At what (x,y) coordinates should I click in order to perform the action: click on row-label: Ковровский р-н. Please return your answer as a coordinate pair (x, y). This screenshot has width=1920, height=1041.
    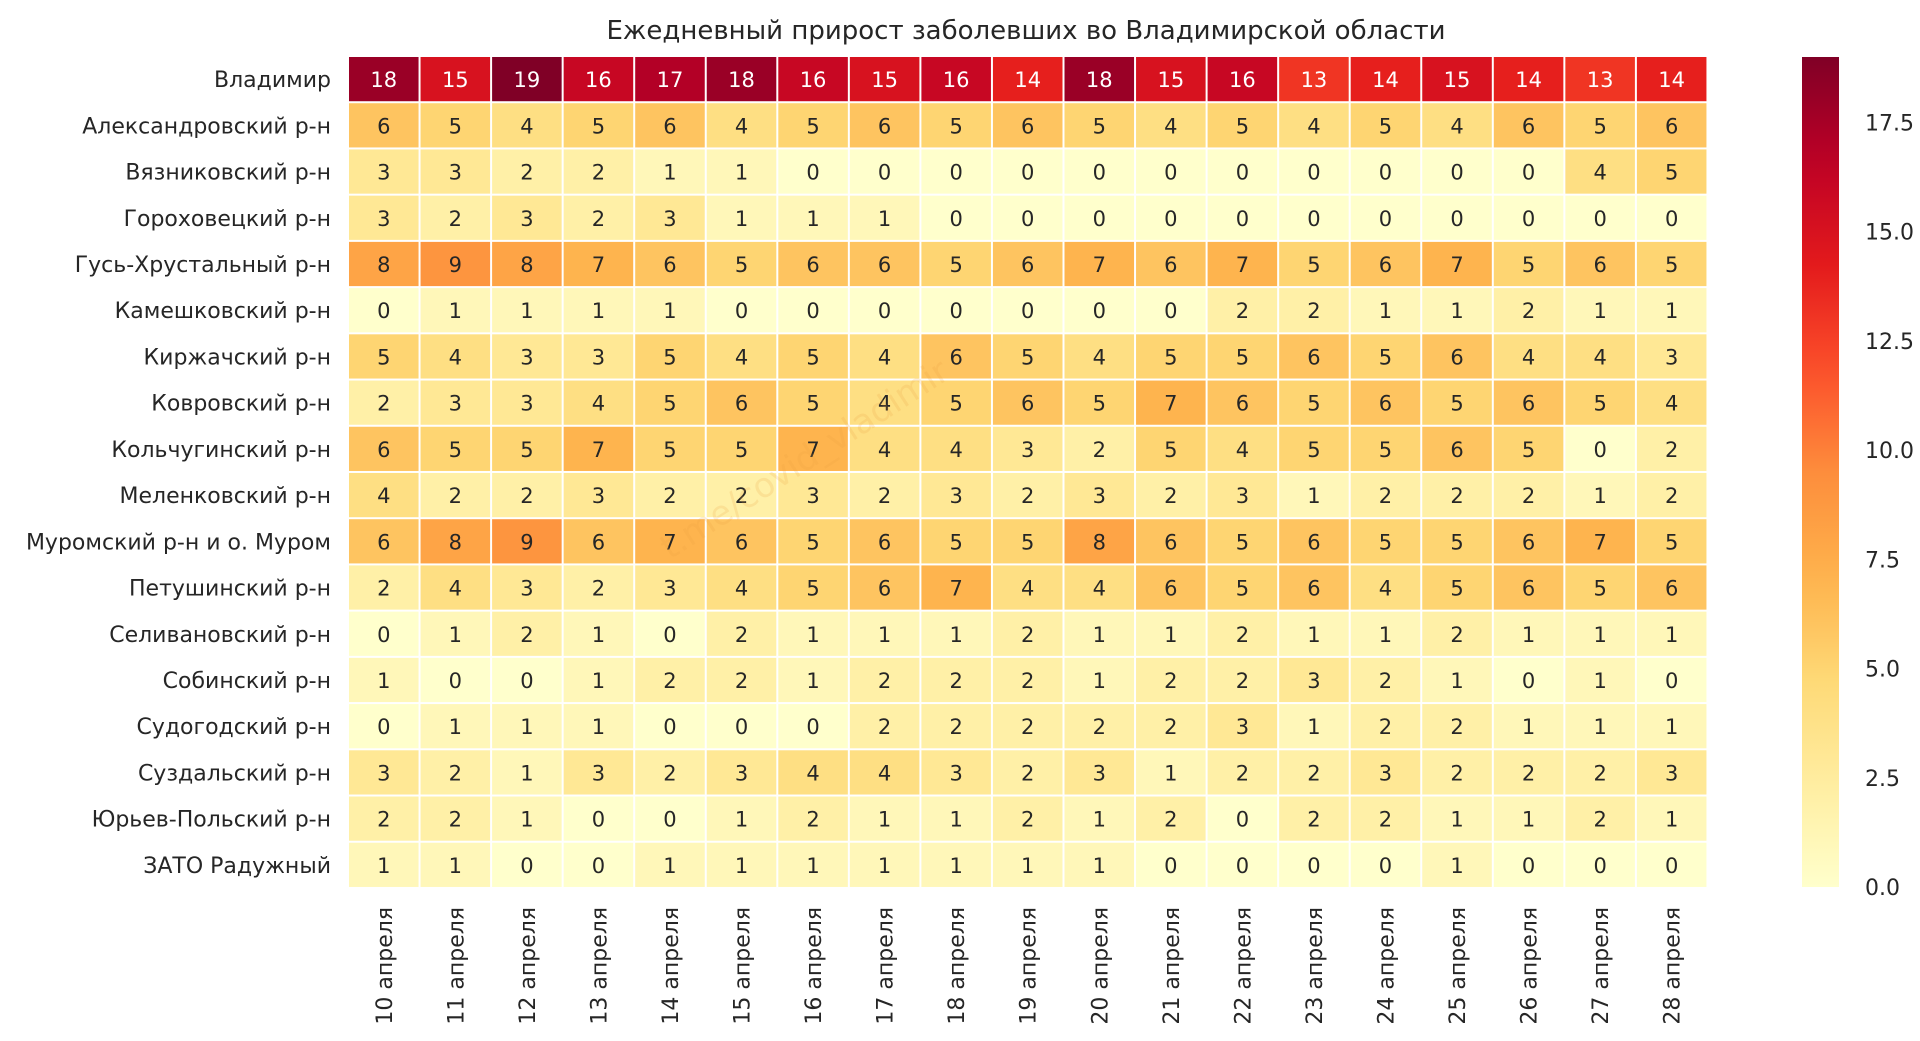
    Looking at the image, I should click on (241, 404).